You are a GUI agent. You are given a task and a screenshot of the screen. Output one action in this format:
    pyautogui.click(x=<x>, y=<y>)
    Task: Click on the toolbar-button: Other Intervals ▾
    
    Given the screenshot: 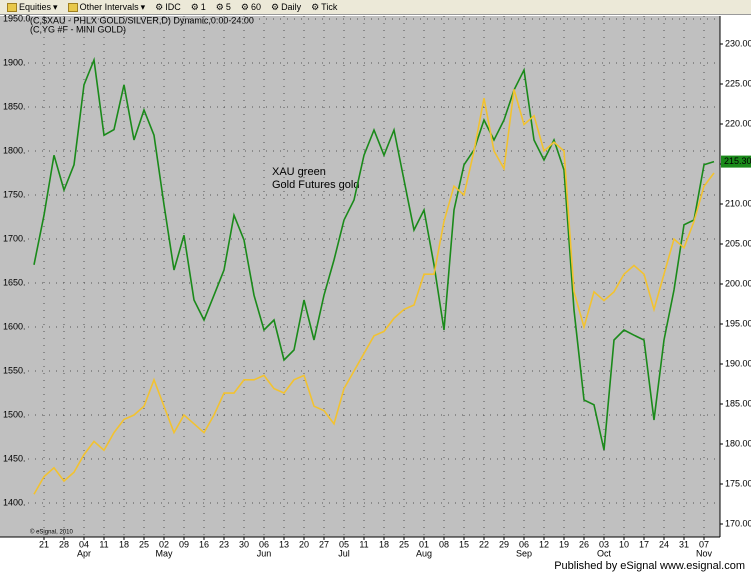 What is the action you would take?
    pyautogui.click(x=107, y=7)
    